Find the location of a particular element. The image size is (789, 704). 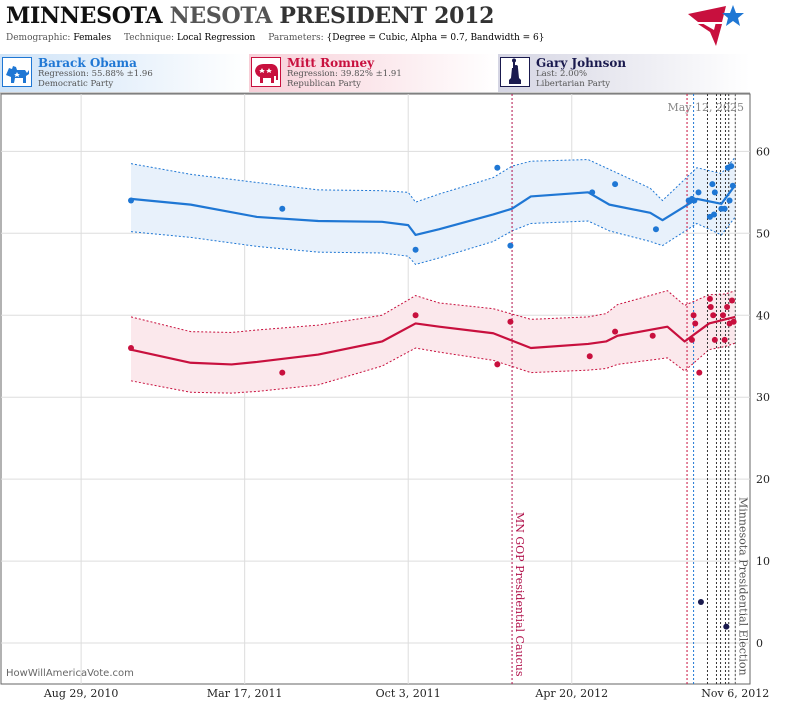

y-tick-label: 30 is located at coordinates (763, 397).